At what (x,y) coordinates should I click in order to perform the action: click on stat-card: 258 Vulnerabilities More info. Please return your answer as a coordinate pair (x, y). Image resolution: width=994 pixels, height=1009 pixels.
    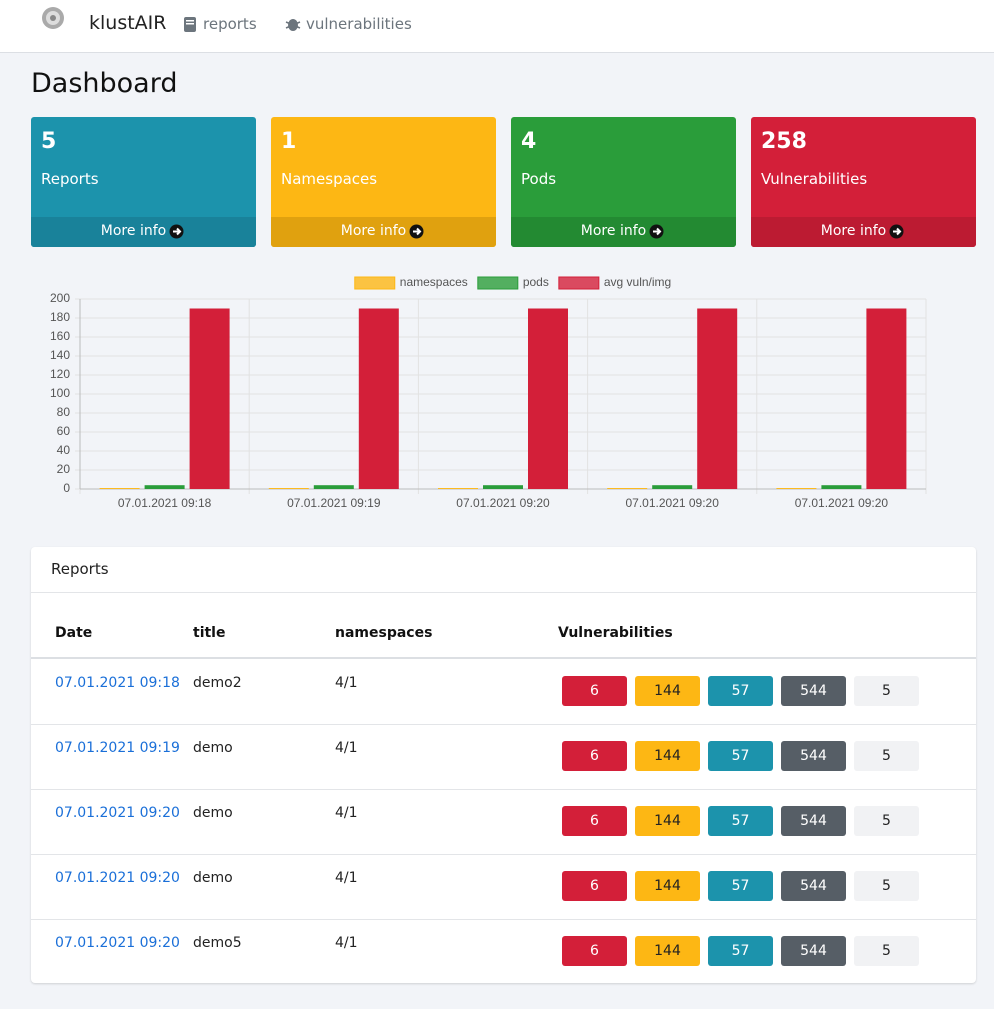
    Looking at the image, I should click on (863, 182).